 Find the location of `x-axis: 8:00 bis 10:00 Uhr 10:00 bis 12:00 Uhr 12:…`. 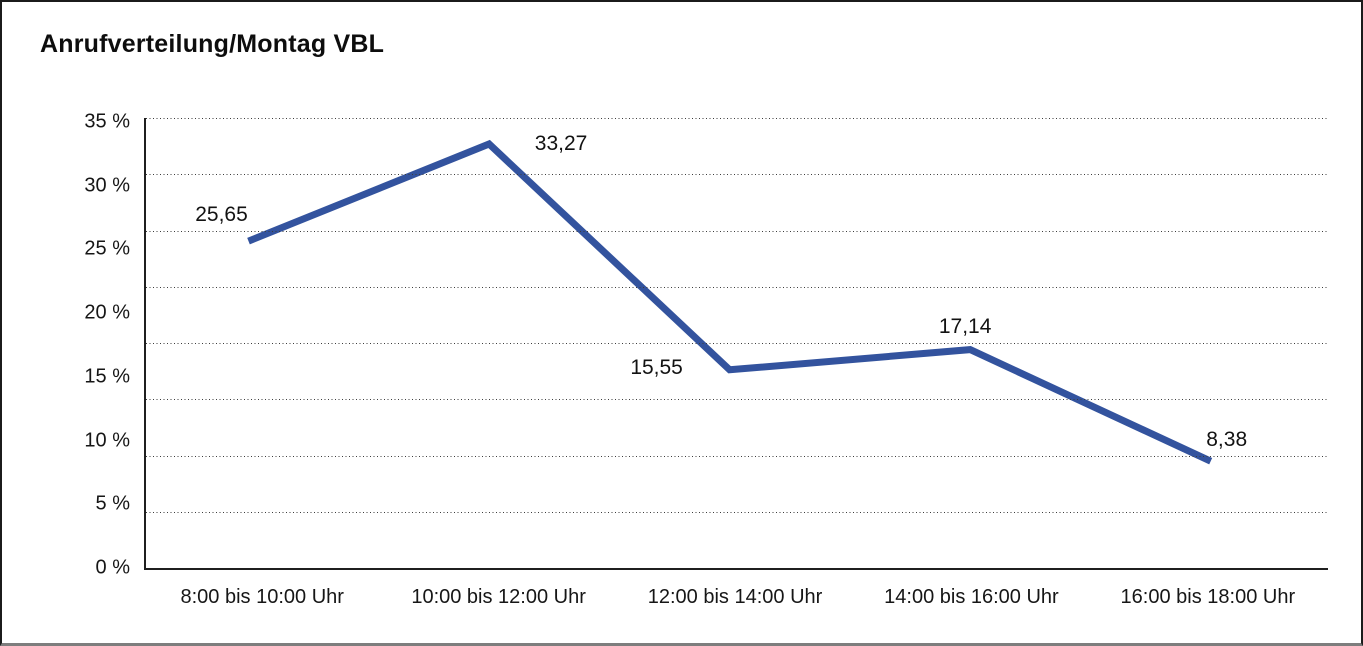

x-axis: 8:00 bis 10:00 Uhr 10:00 bis 12:00 Uhr 12:… is located at coordinates (735, 597).